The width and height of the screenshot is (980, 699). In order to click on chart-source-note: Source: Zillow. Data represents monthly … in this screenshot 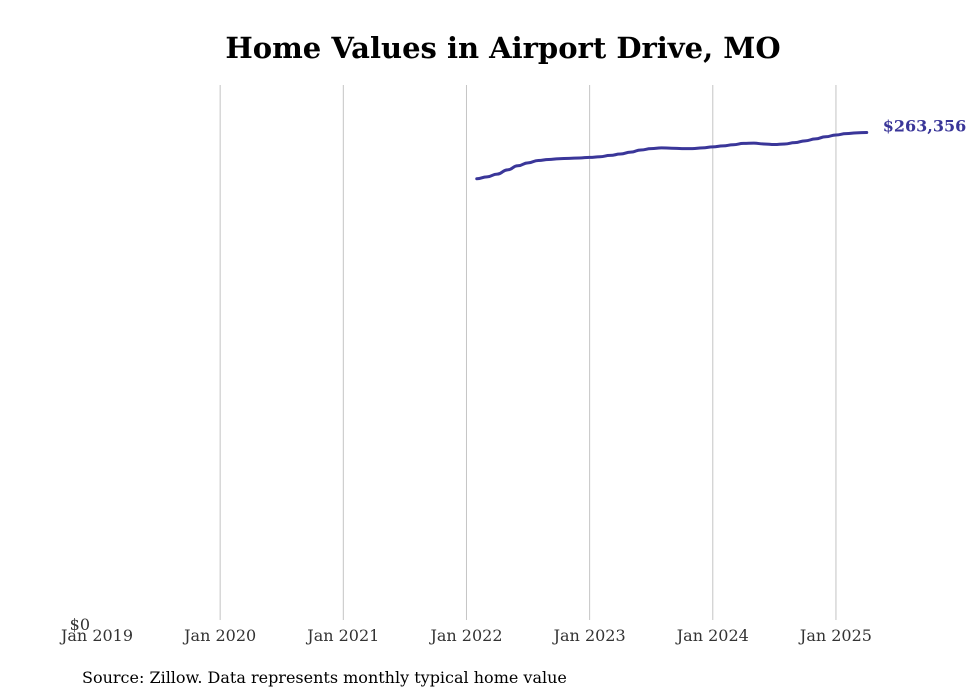, I will do `click(324, 677)`.